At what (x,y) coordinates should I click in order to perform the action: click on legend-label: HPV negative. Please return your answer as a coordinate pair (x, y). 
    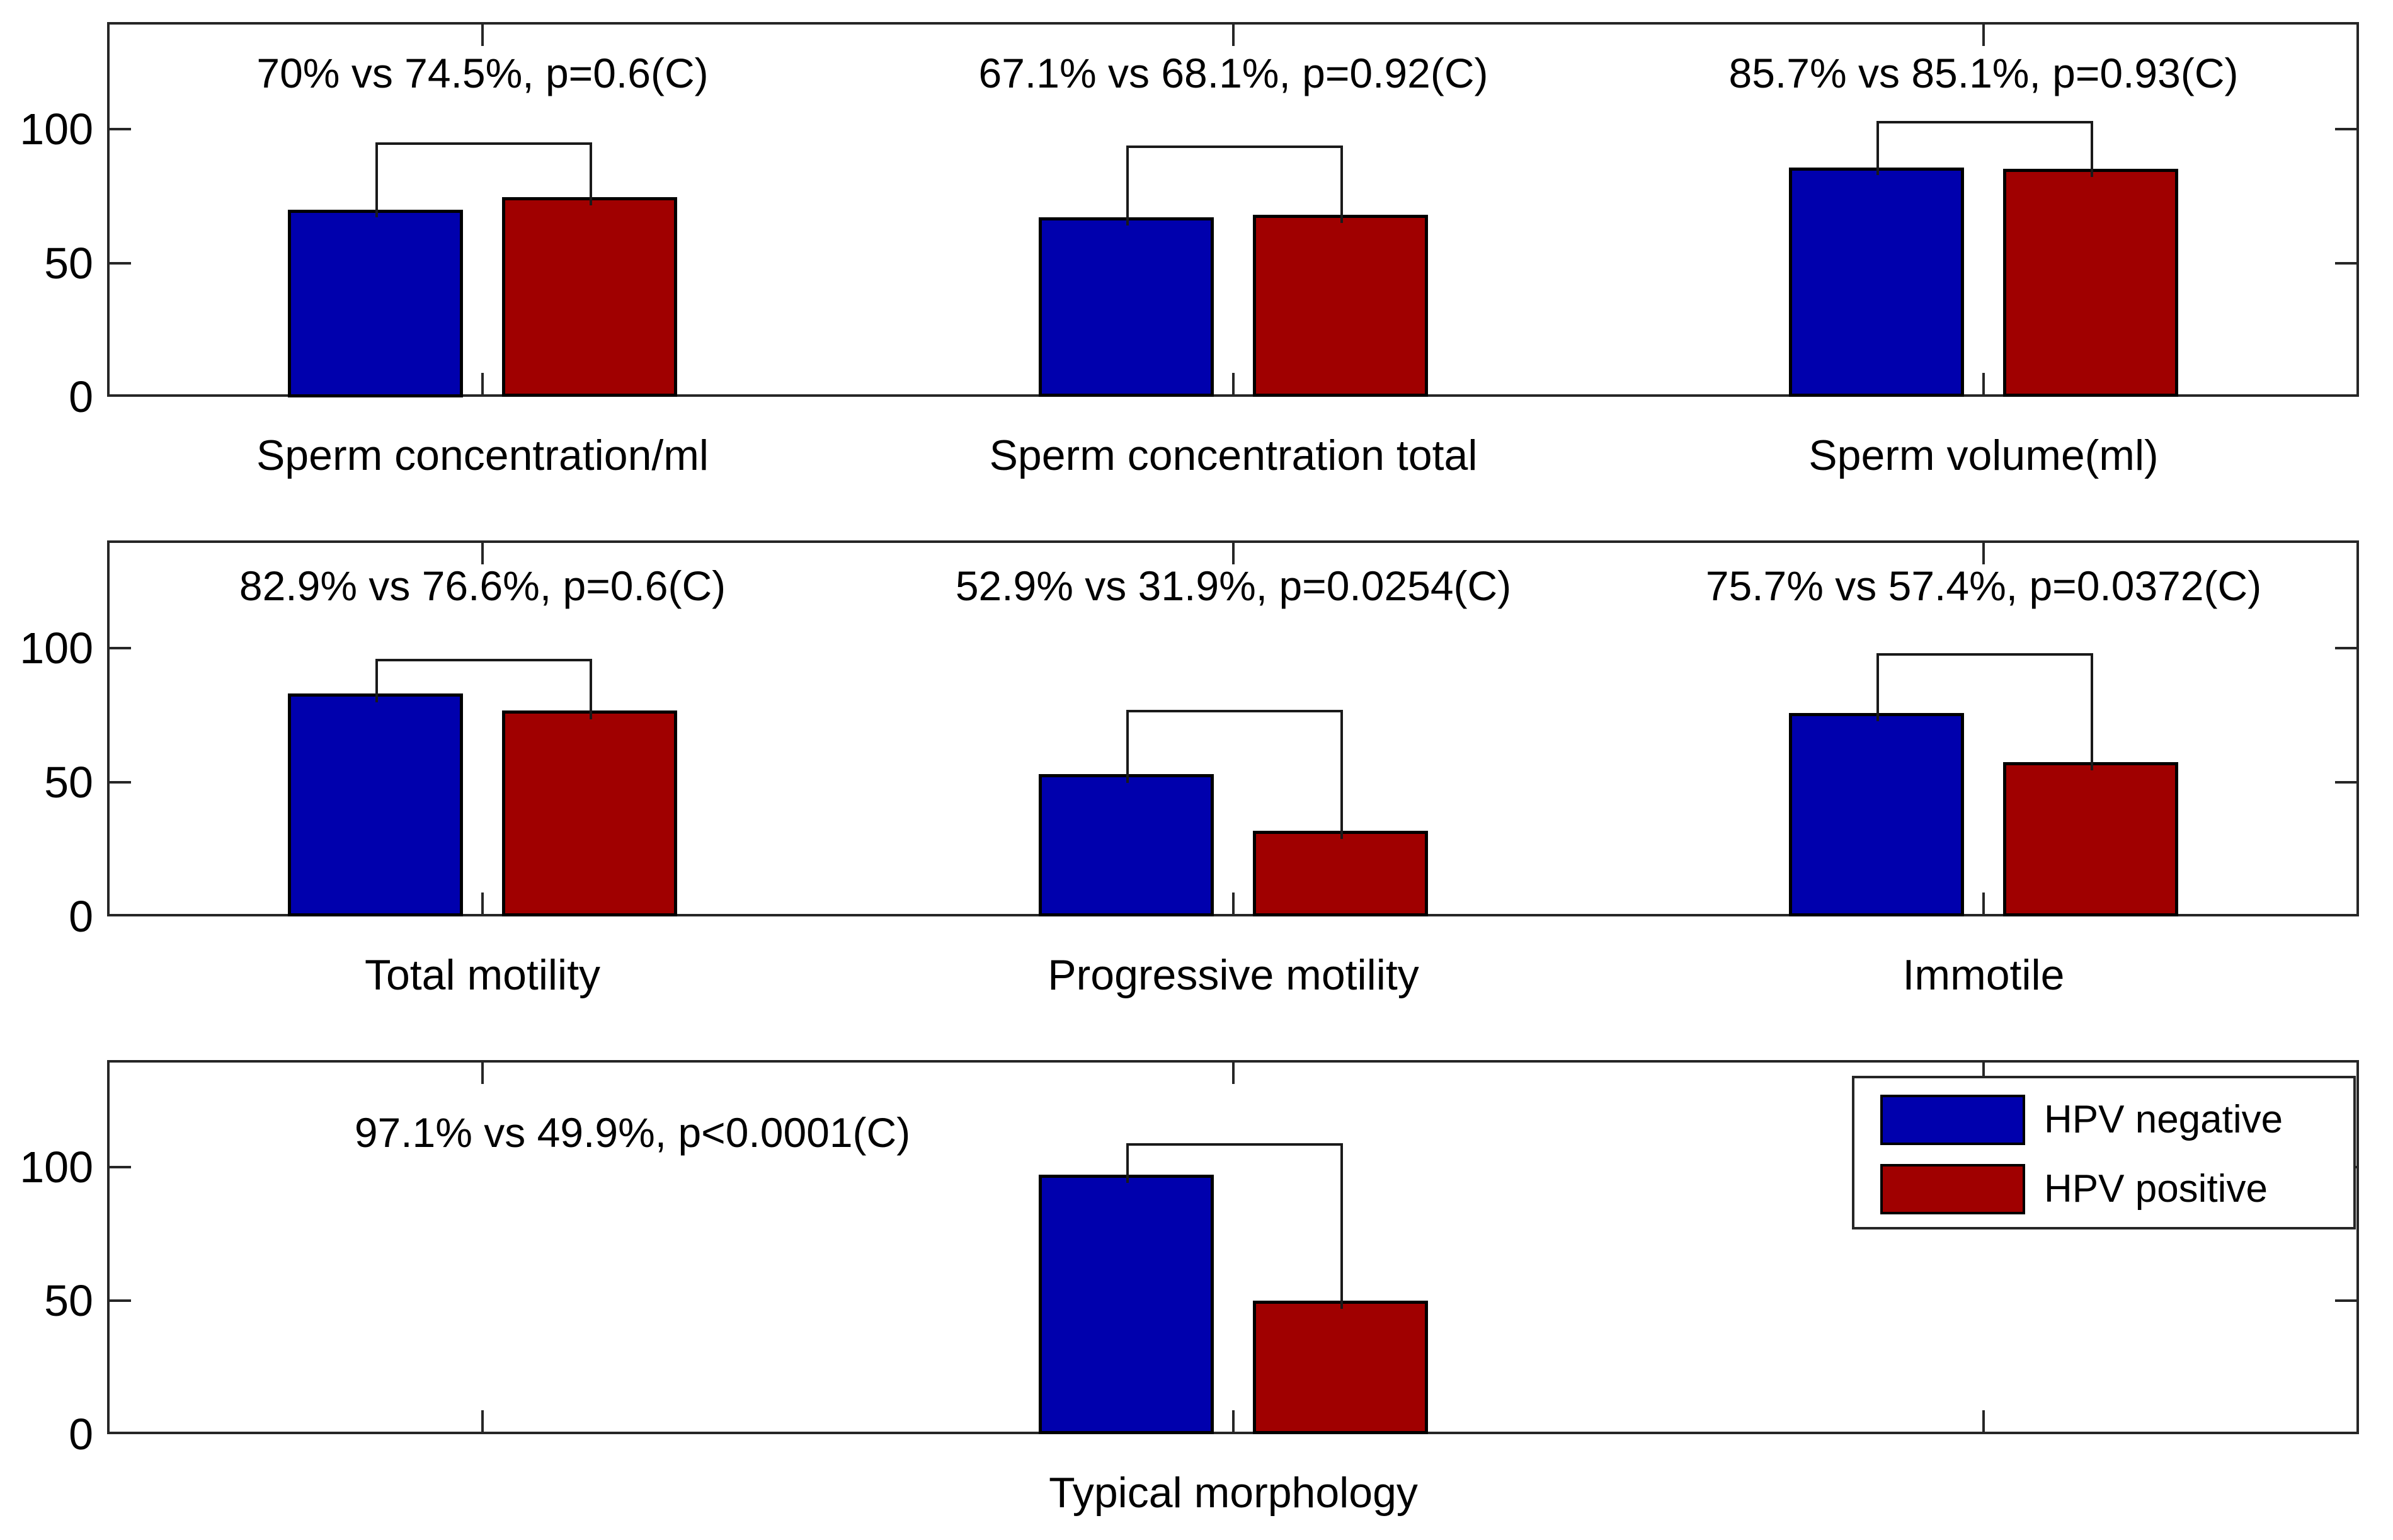
    Looking at the image, I should click on (2163, 1119).